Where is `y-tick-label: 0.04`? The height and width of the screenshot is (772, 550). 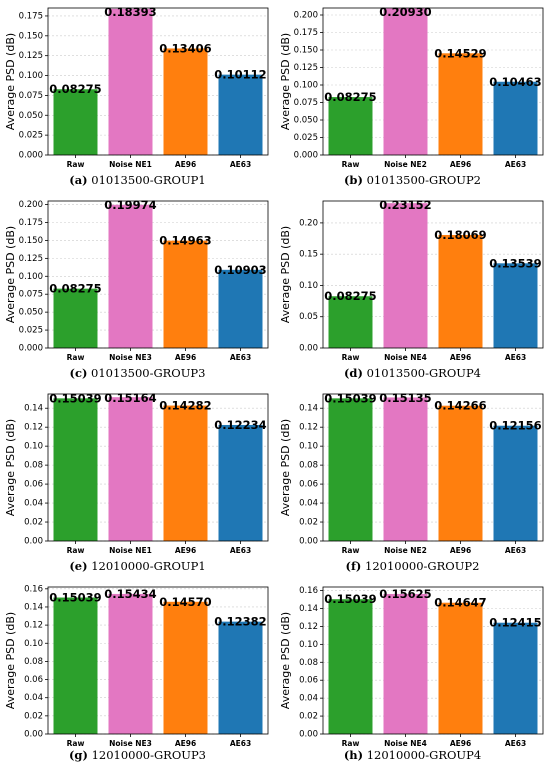
y-tick-label: 0.04 is located at coordinates (308, 699).